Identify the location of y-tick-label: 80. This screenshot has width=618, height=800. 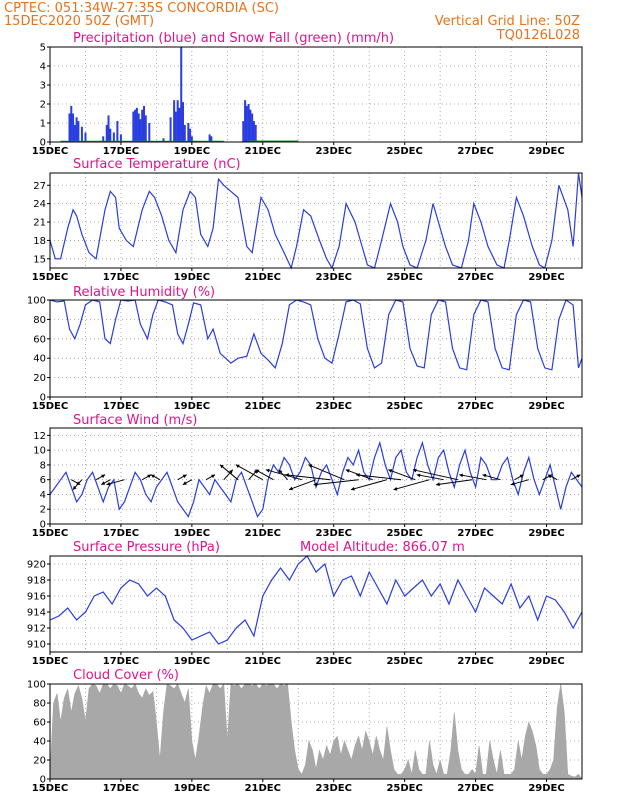
(39, 320).